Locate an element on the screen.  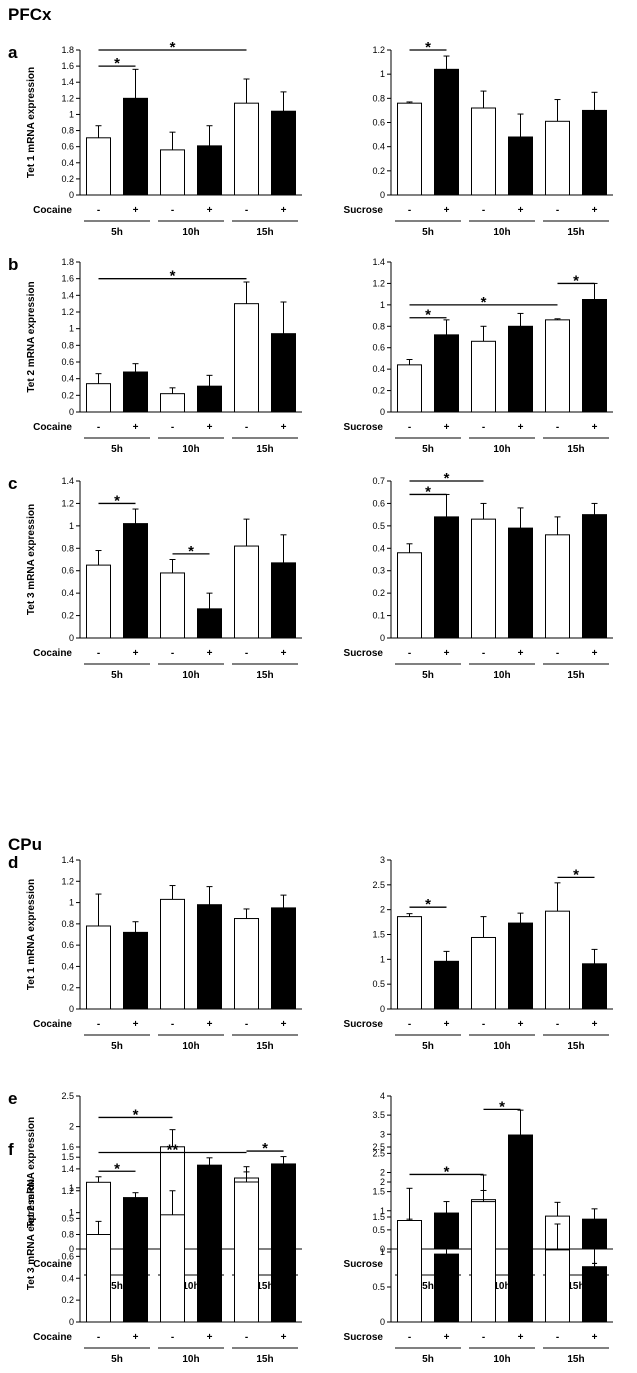
panel-b-left-group-label-5h: 5h is located at coordinates (117, 449).